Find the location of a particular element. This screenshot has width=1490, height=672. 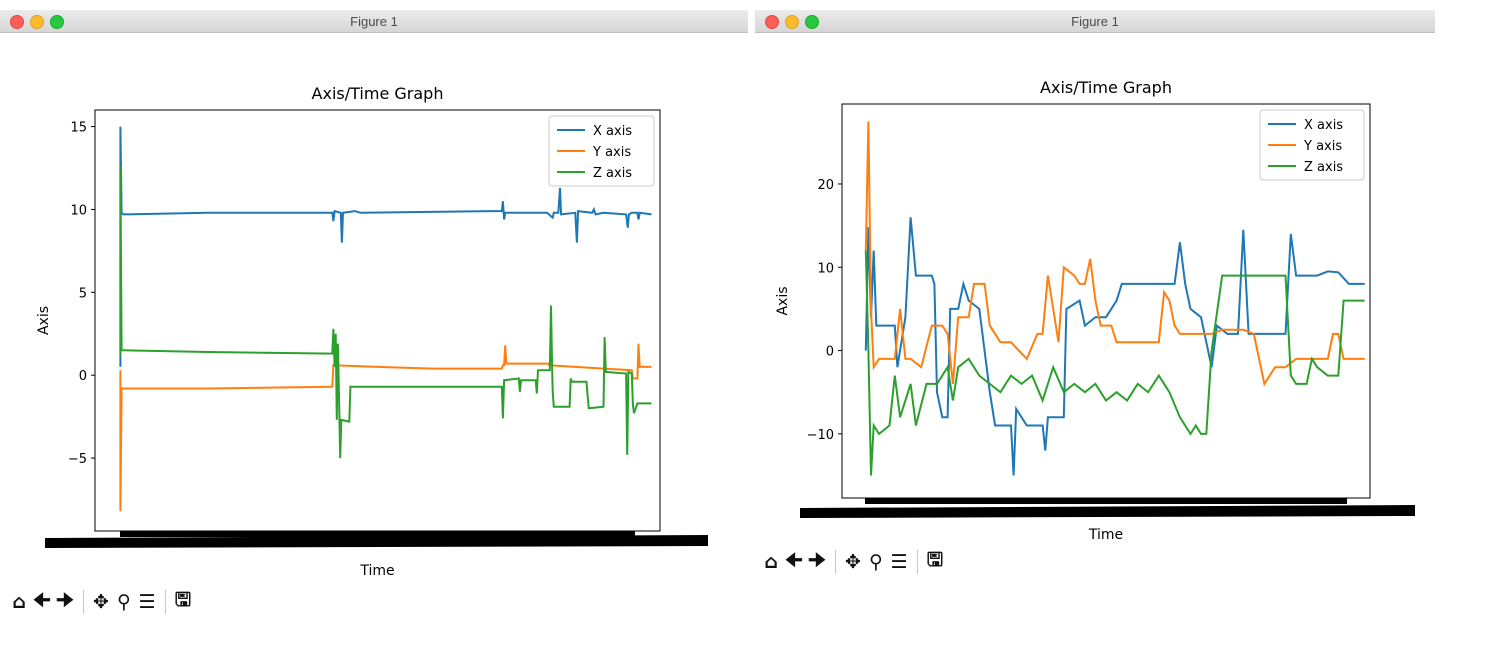

series-line-z-axis is located at coordinates (1114, 363).